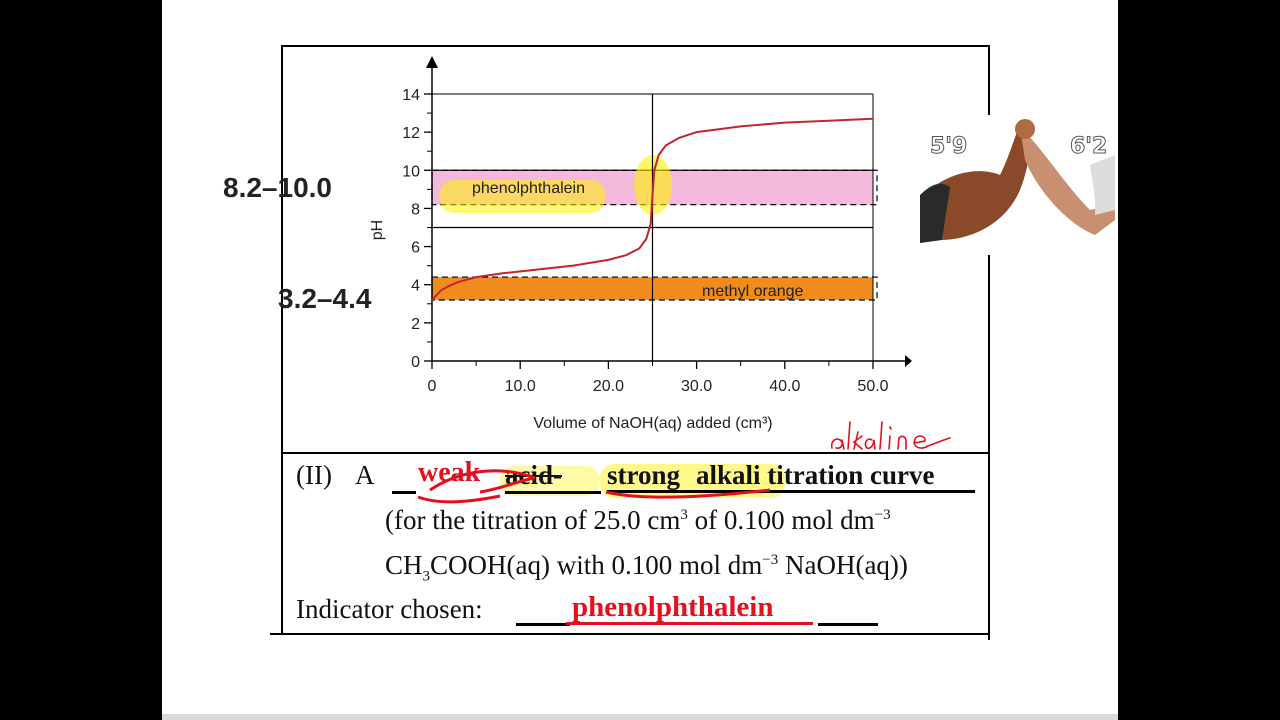  Describe the element at coordinates (415, 324) in the screenshot. I see `y-tick-label-2: 2` at that location.